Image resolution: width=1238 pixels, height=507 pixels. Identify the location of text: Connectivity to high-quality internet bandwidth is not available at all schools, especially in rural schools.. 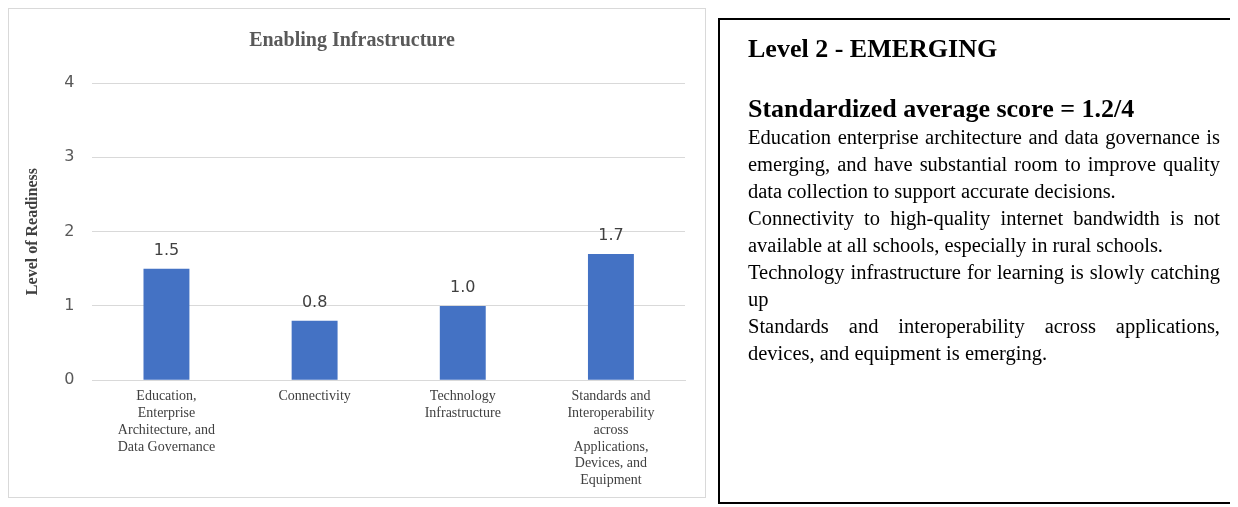
(984, 232).